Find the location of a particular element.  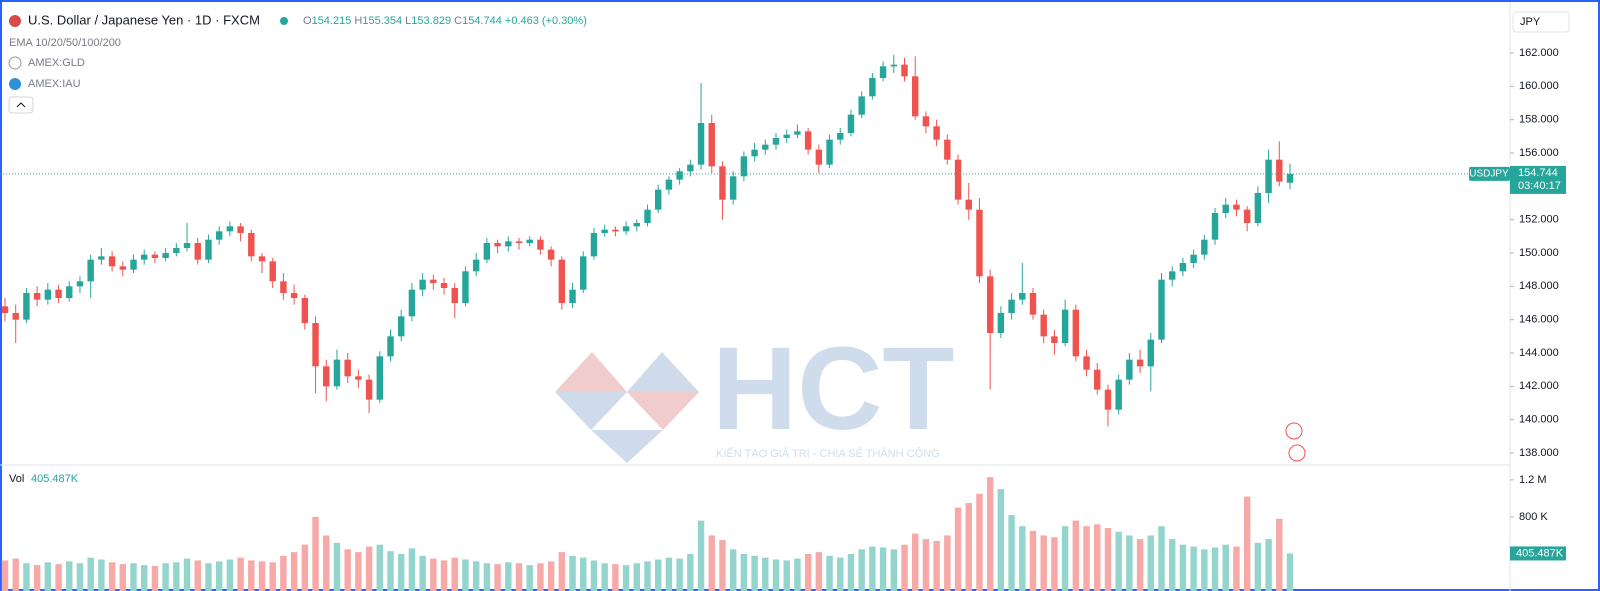

volume-tag: 405.487K is located at coordinates (1540, 553).